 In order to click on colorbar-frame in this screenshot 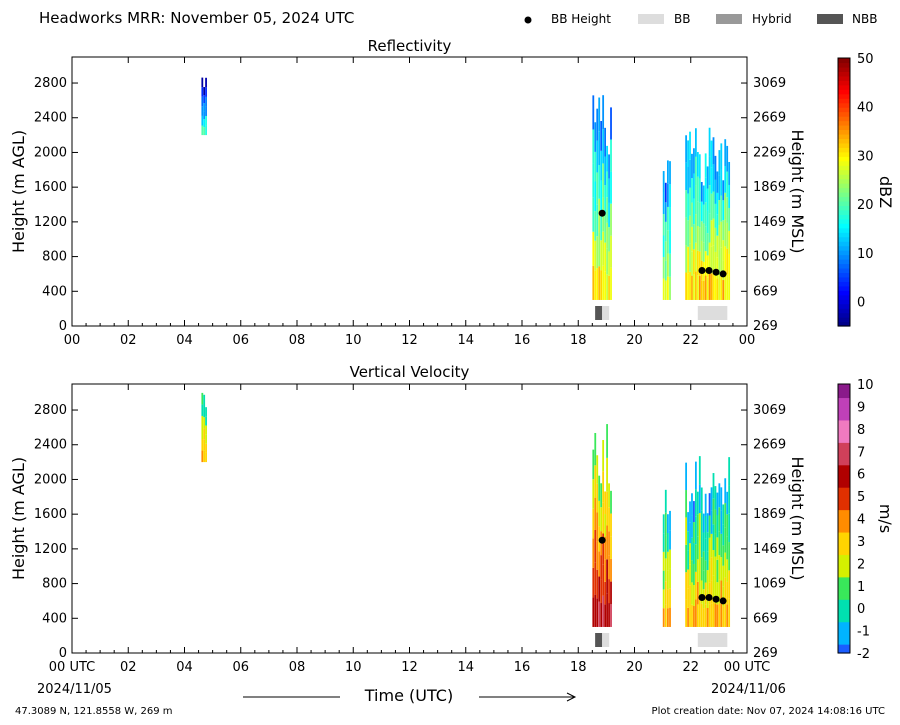, I will do `click(844, 518)`.